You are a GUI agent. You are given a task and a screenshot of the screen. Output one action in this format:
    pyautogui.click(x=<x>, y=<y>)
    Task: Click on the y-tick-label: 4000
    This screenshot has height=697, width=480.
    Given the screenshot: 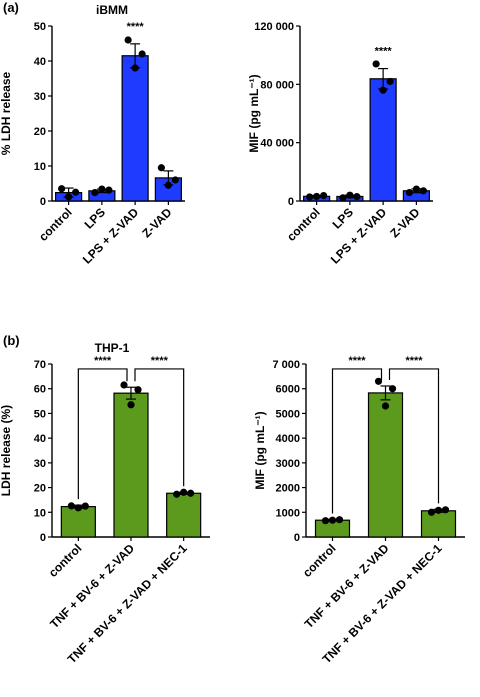 What is the action you would take?
    pyautogui.click(x=288, y=439)
    